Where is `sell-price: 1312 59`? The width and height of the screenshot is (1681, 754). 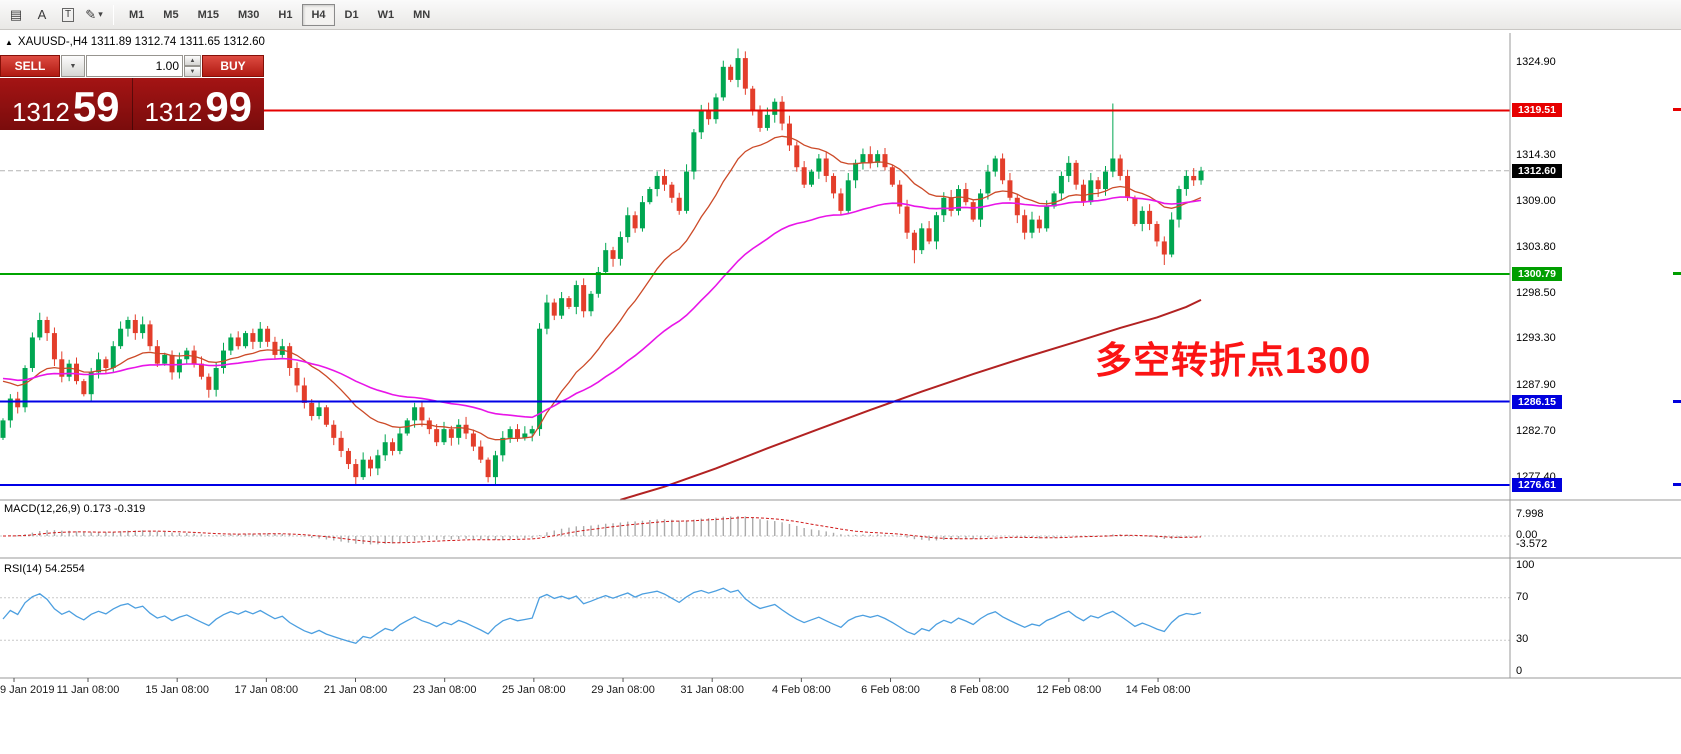
sell-price: 1312 59 is located at coordinates (66, 104).